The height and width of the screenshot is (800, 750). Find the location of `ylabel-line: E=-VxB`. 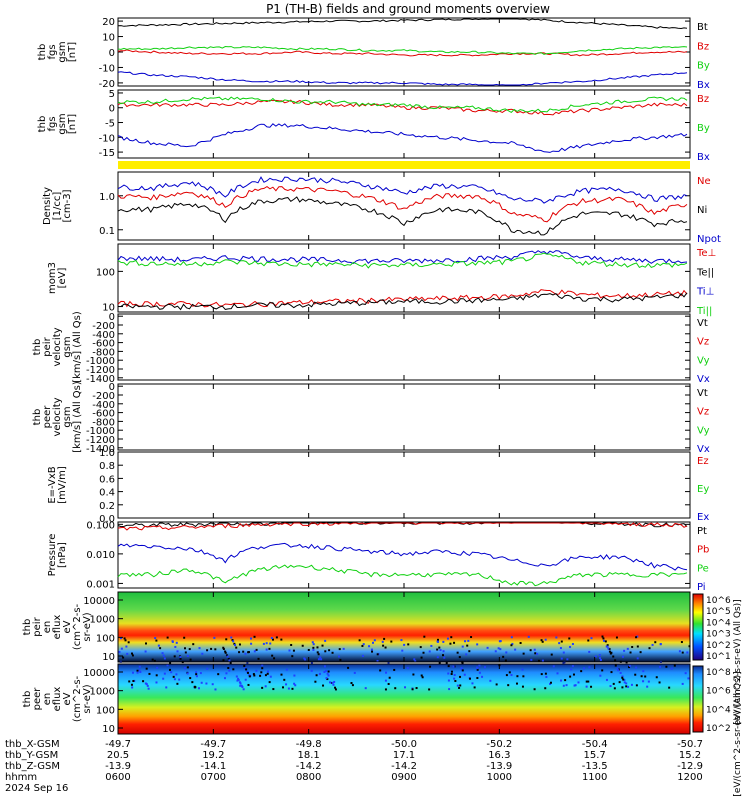

ylabel-line: E=-VxB is located at coordinates (52, 484).